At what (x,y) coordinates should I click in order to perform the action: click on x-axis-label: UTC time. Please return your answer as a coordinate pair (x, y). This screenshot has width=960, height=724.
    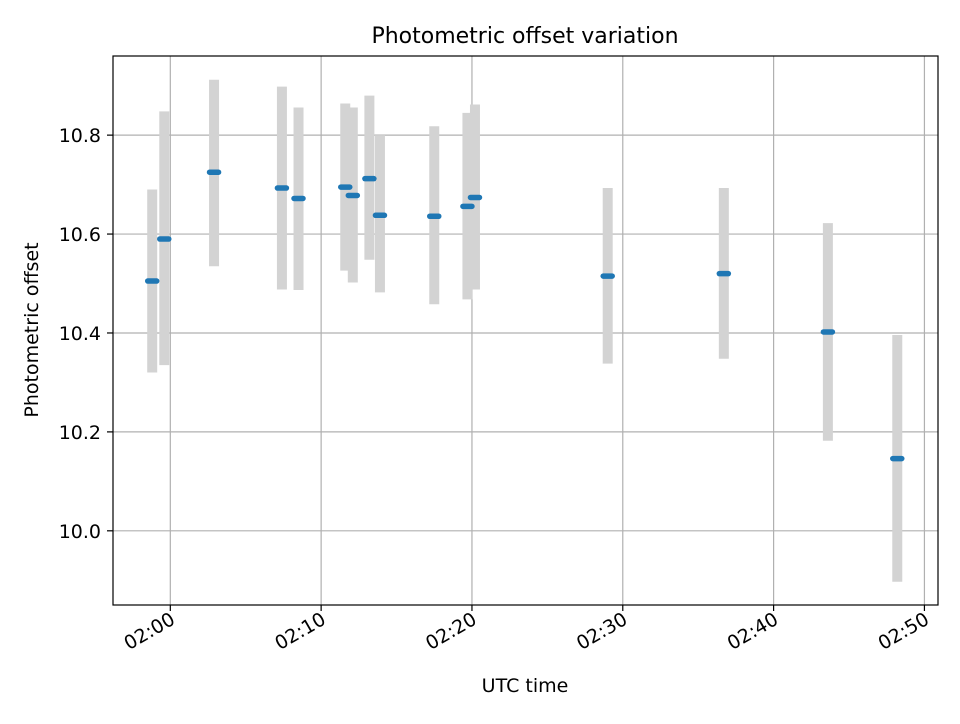
    Looking at the image, I should click on (525, 686).